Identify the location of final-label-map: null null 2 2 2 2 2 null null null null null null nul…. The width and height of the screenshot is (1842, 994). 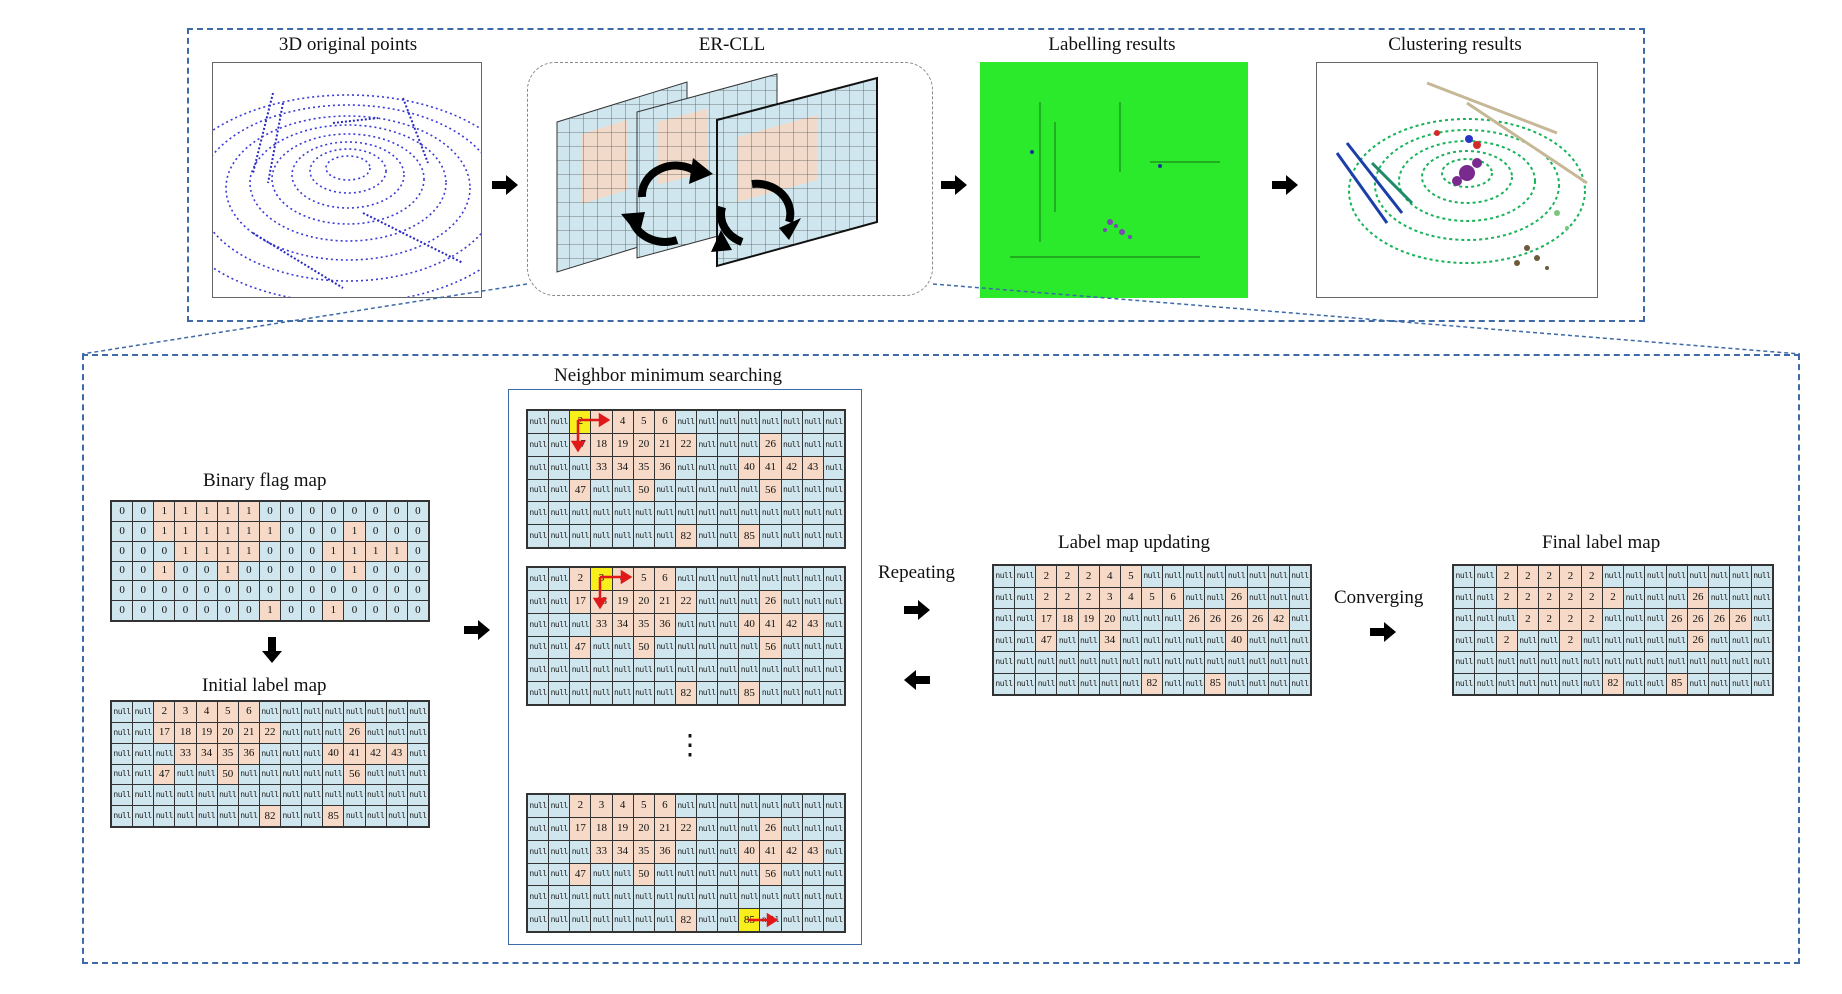
(1613, 630).